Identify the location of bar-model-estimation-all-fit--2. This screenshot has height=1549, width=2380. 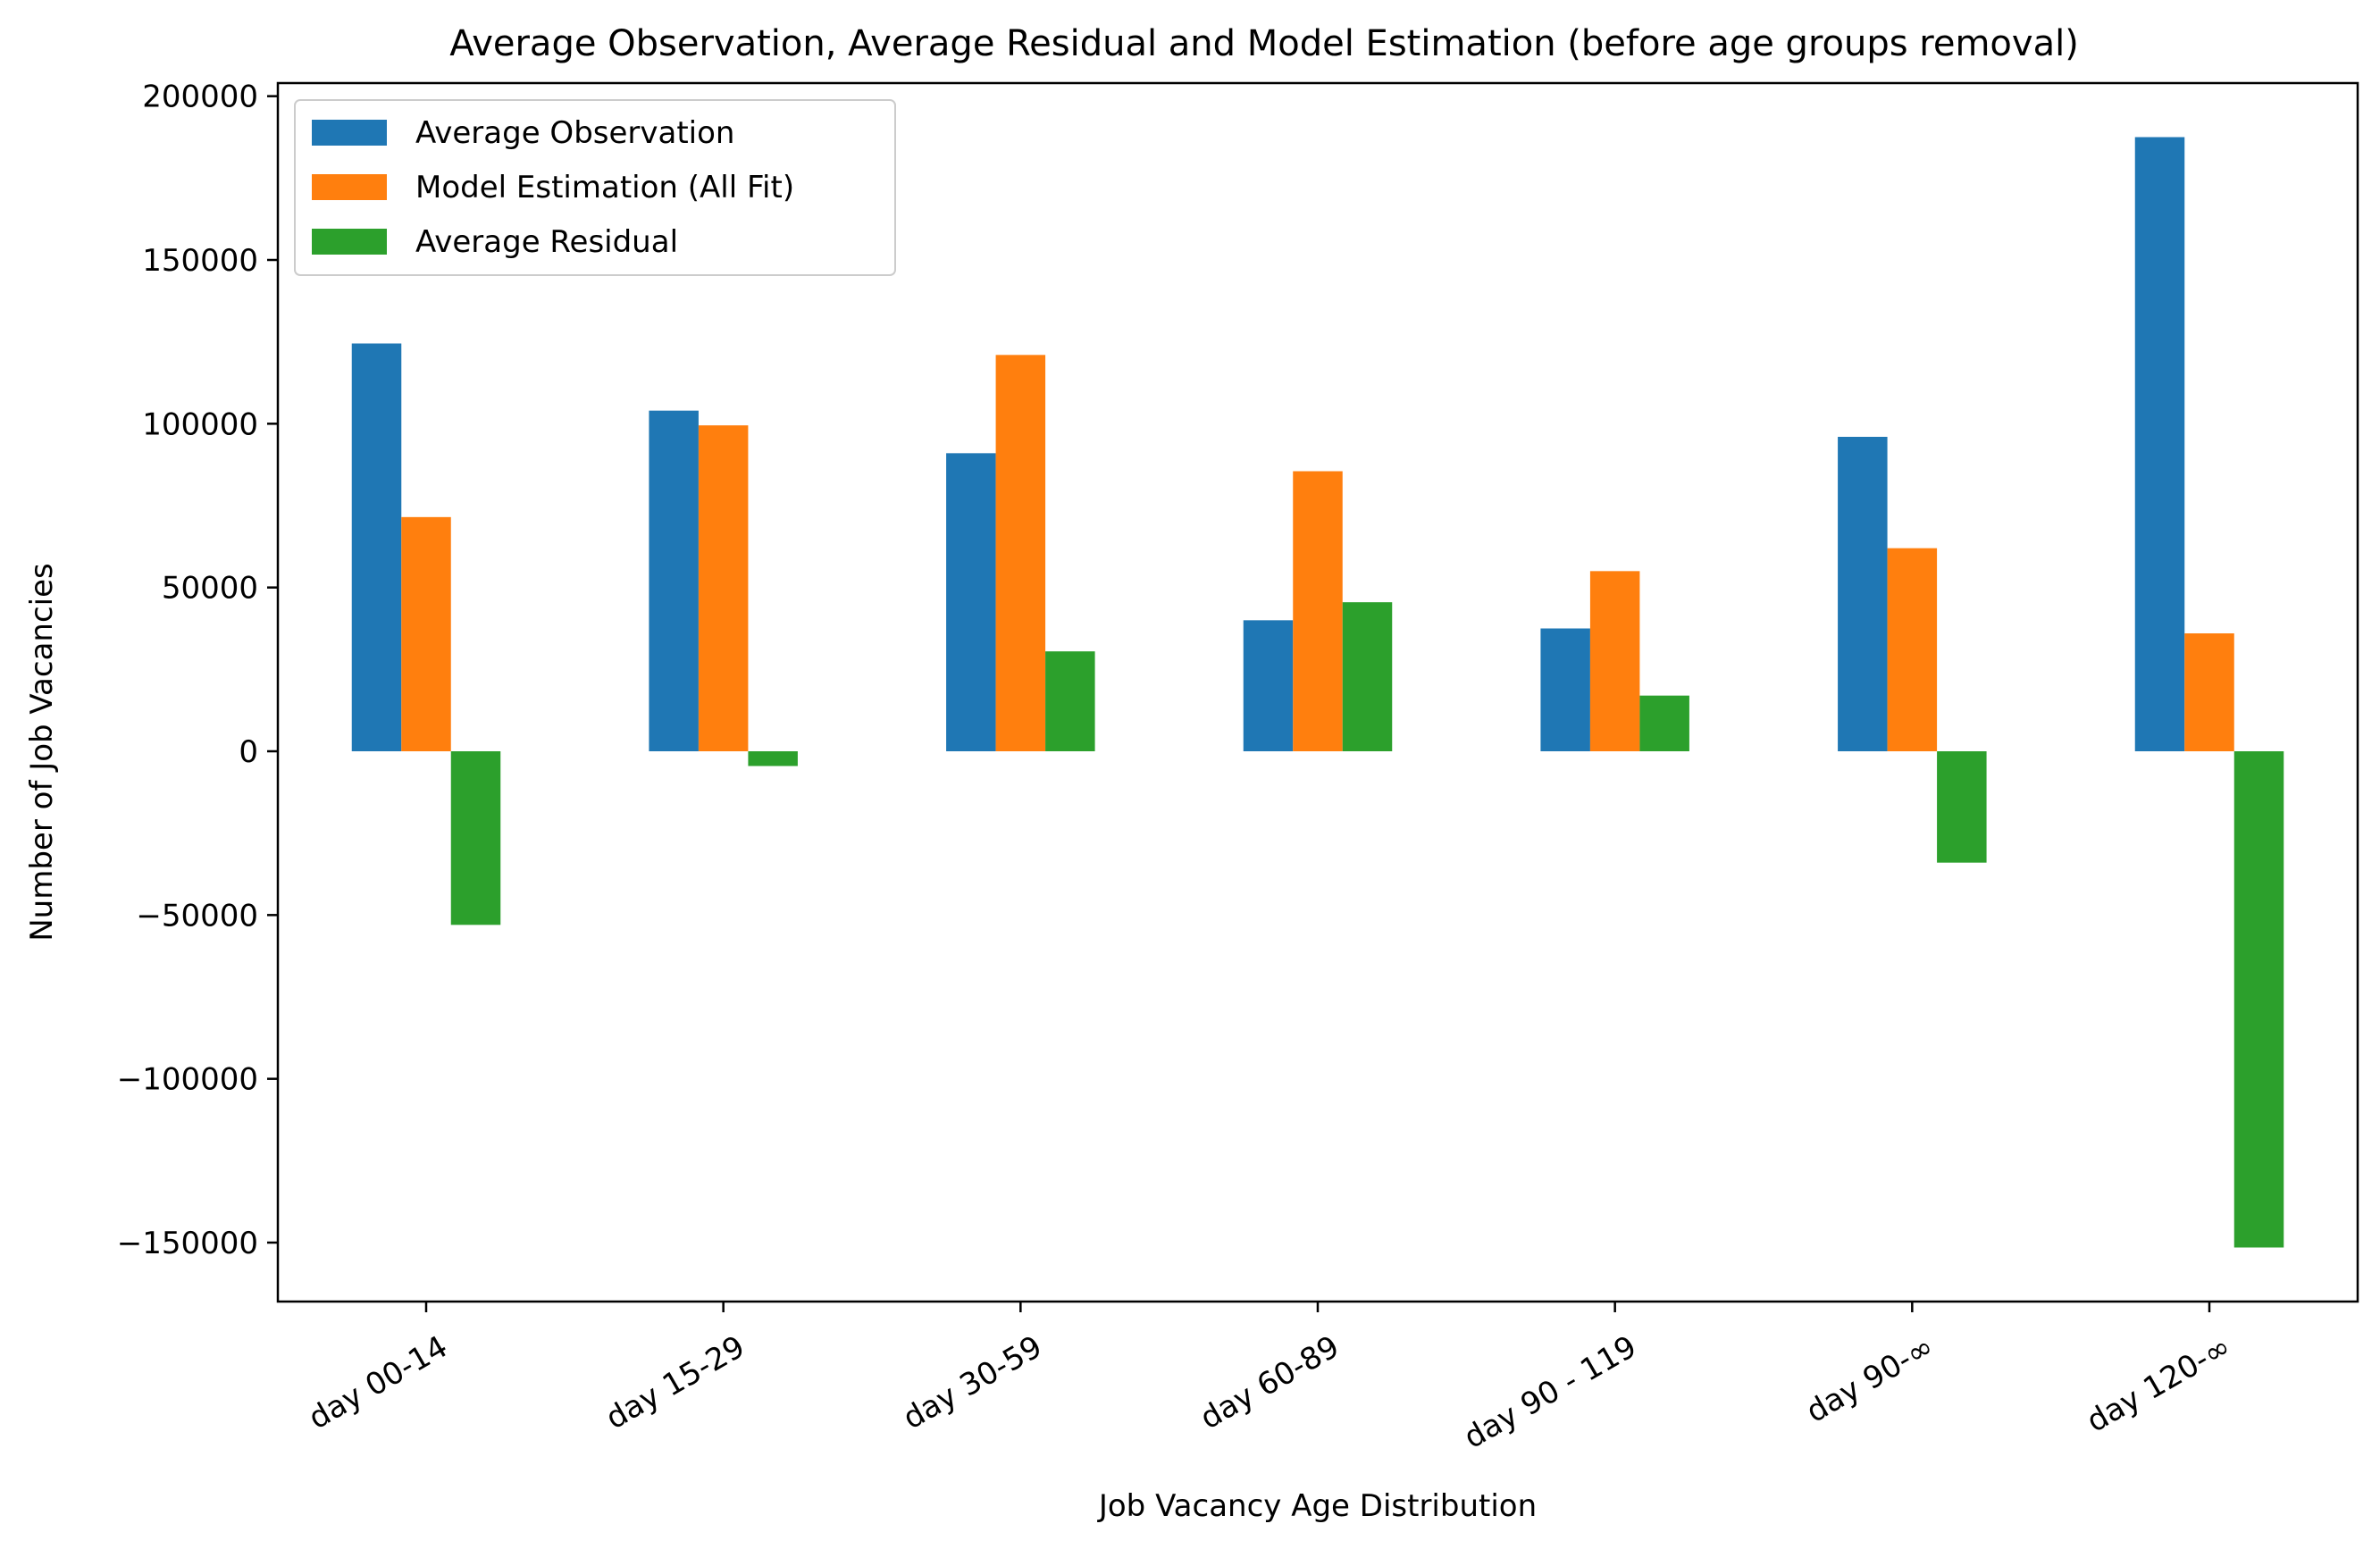
(1020, 553).